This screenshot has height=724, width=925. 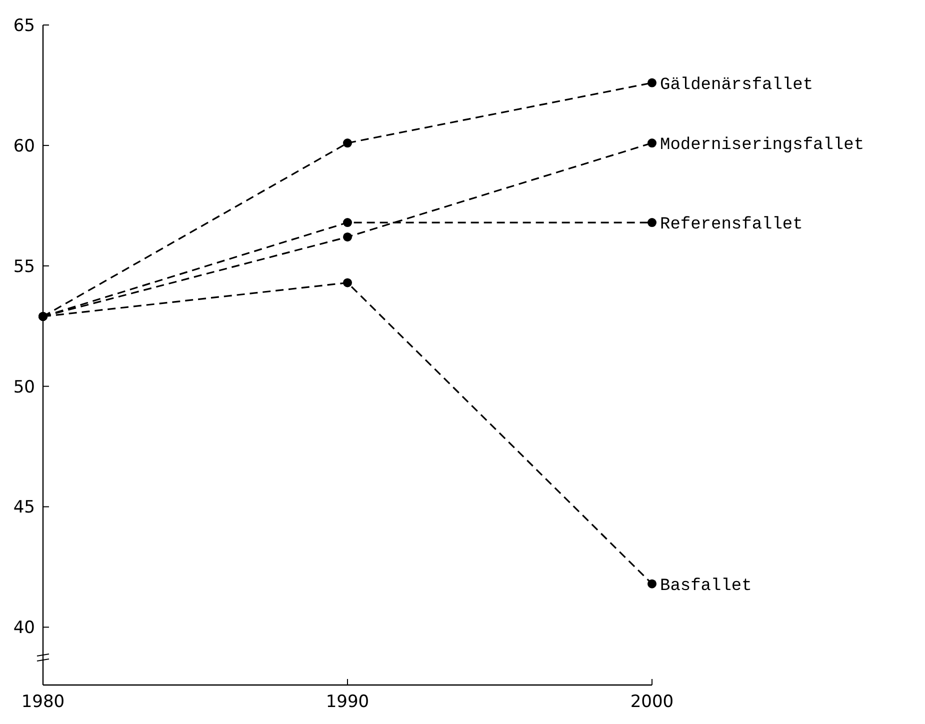 What do you see at coordinates (348, 702) in the screenshot?
I see `x-tick-label: 1990` at bounding box center [348, 702].